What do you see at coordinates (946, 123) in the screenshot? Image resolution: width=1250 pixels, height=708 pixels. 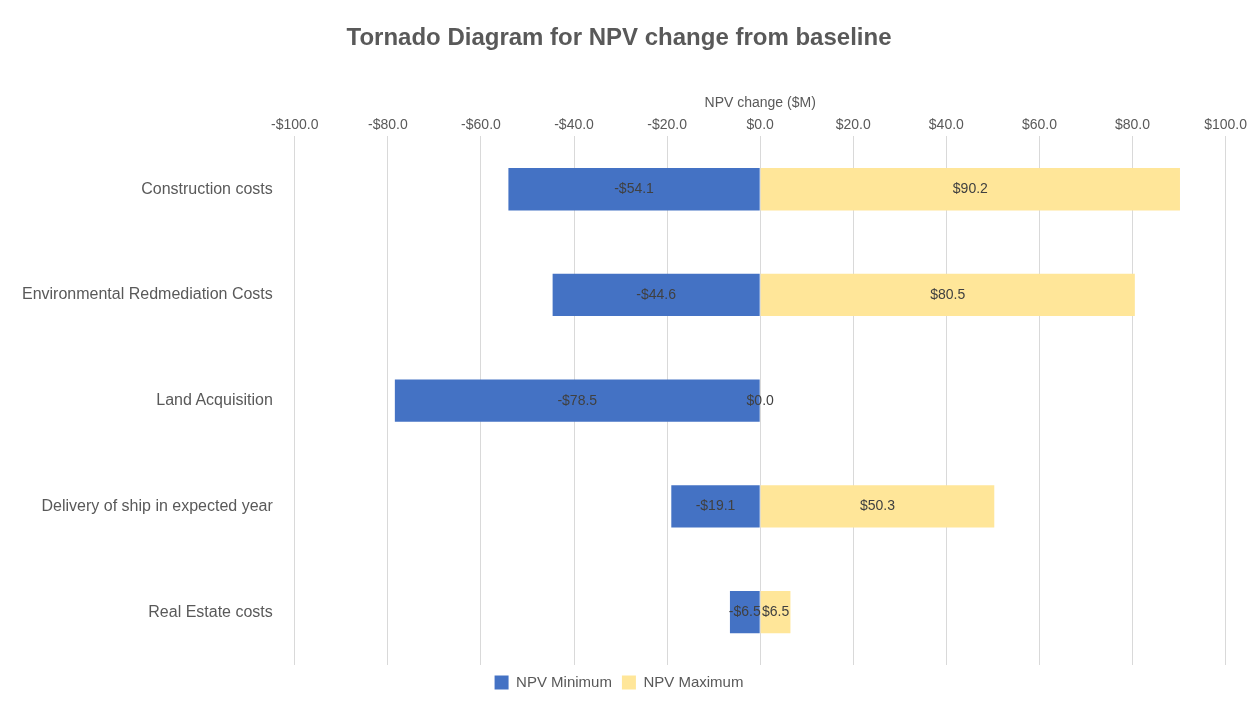 I see `x-tick-label: $40.0` at bounding box center [946, 123].